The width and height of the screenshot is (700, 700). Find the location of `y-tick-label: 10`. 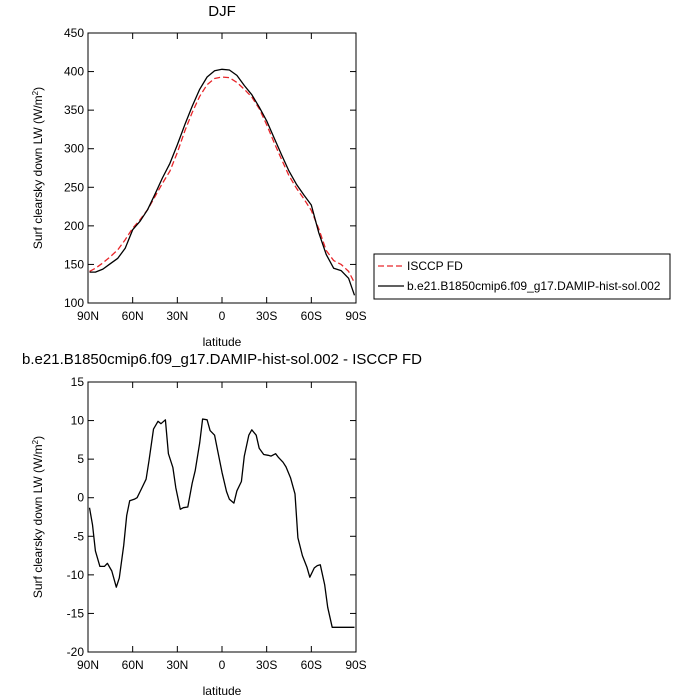

y-tick-label: 10 is located at coordinates (78, 421).